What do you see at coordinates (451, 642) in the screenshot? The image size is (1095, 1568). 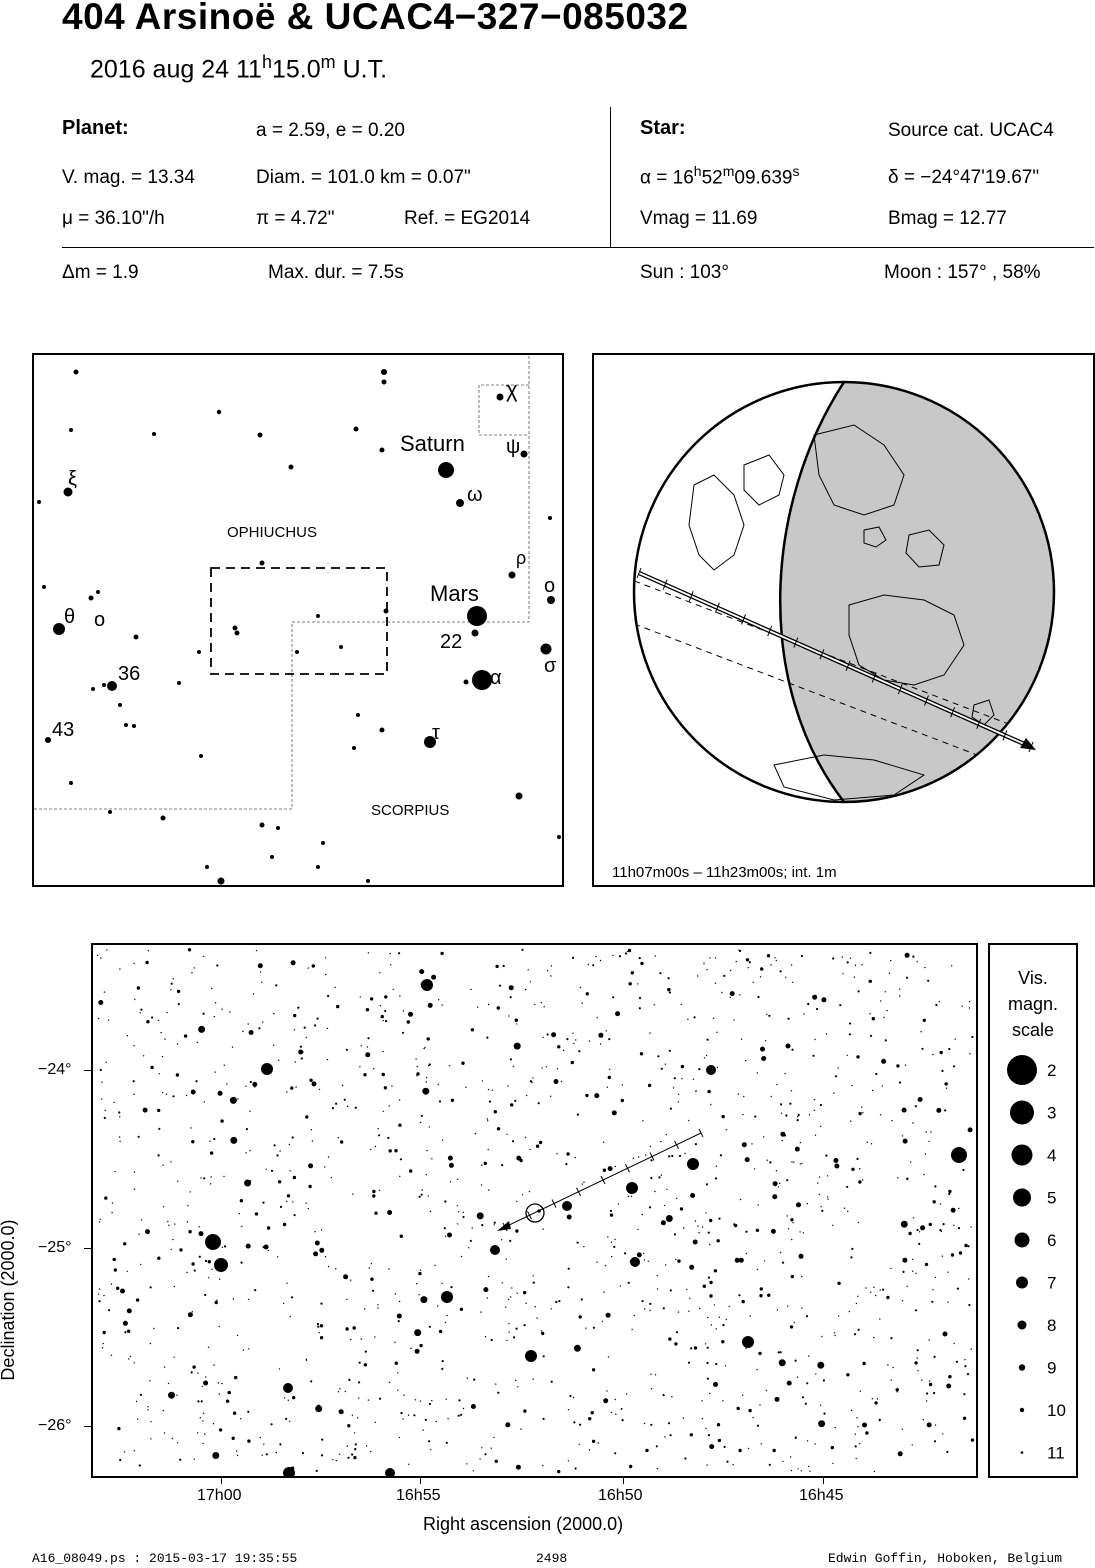 I see `finder-label: 22` at bounding box center [451, 642].